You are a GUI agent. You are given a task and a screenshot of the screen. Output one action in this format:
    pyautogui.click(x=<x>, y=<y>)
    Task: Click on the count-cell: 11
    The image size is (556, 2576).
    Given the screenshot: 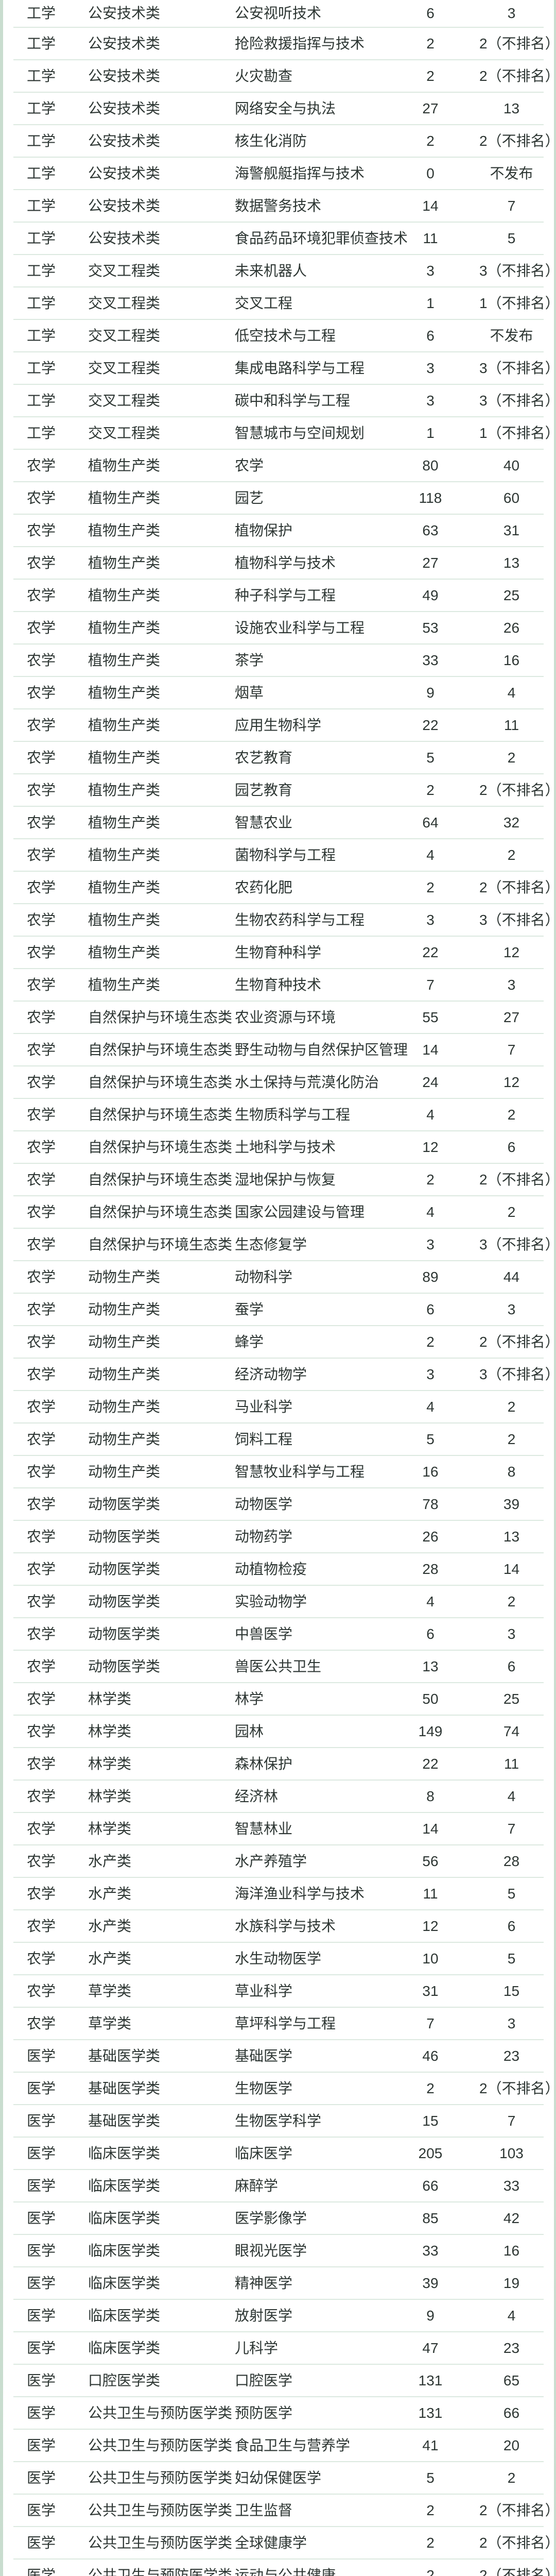 What is the action you would take?
    pyautogui.click(x=430, y=238)
    